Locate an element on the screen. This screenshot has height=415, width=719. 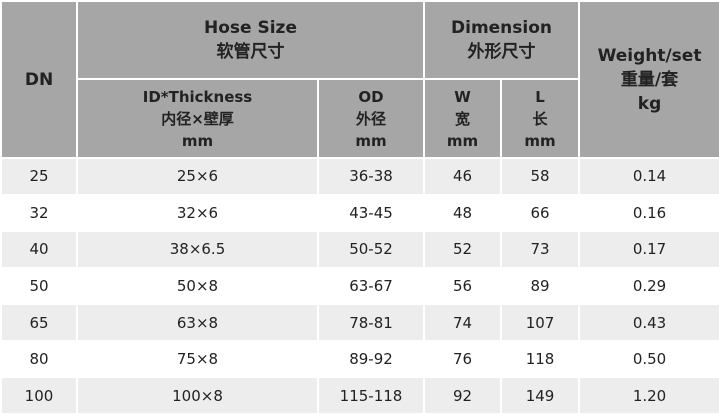
table-cell: 89-92 is located at coordinates (371, 359).